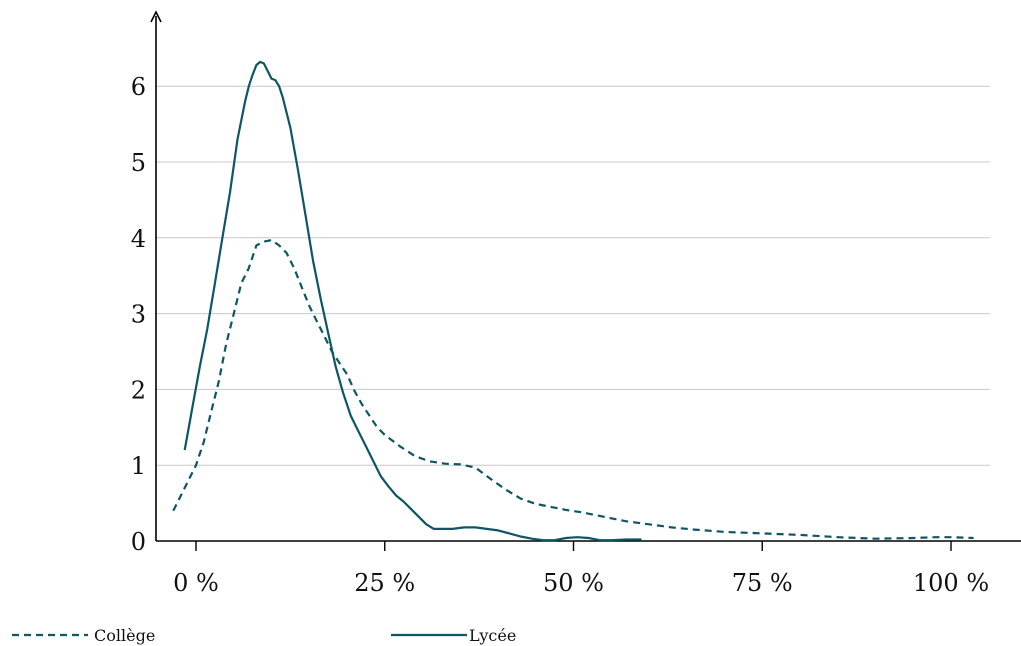 The image size is (1021, 646). I want to click on y-tick-label: 6, so click(138, 87).